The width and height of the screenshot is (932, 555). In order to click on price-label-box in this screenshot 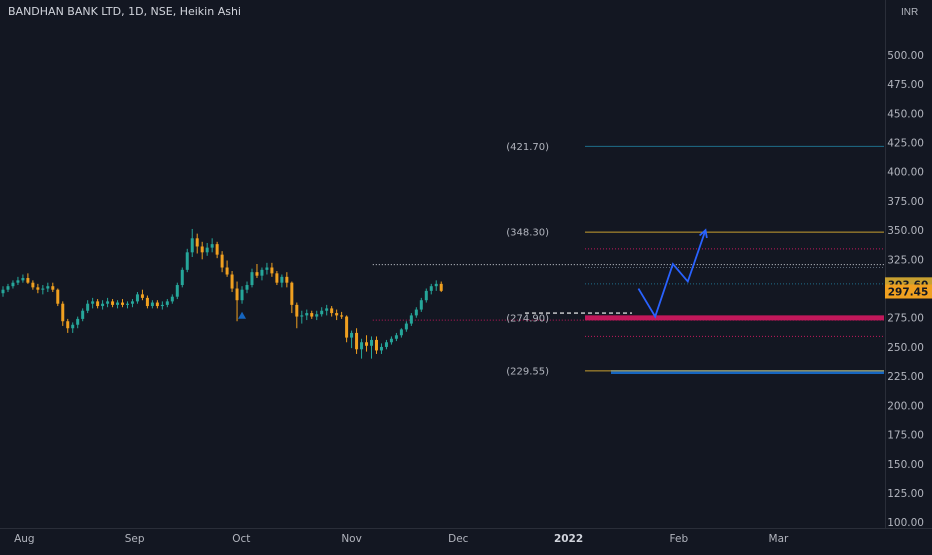, I will do `click(908, 291)`.